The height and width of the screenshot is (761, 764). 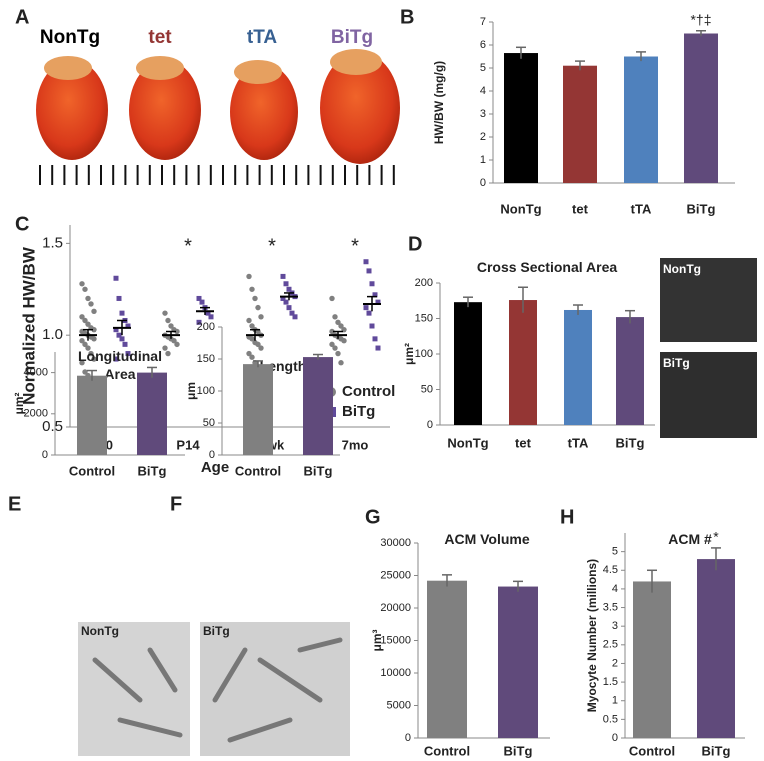 What do you see at coordinates (615, 626) in the screenshot?
I see `y-tick-label: 3` at bounding box center [615, 626].